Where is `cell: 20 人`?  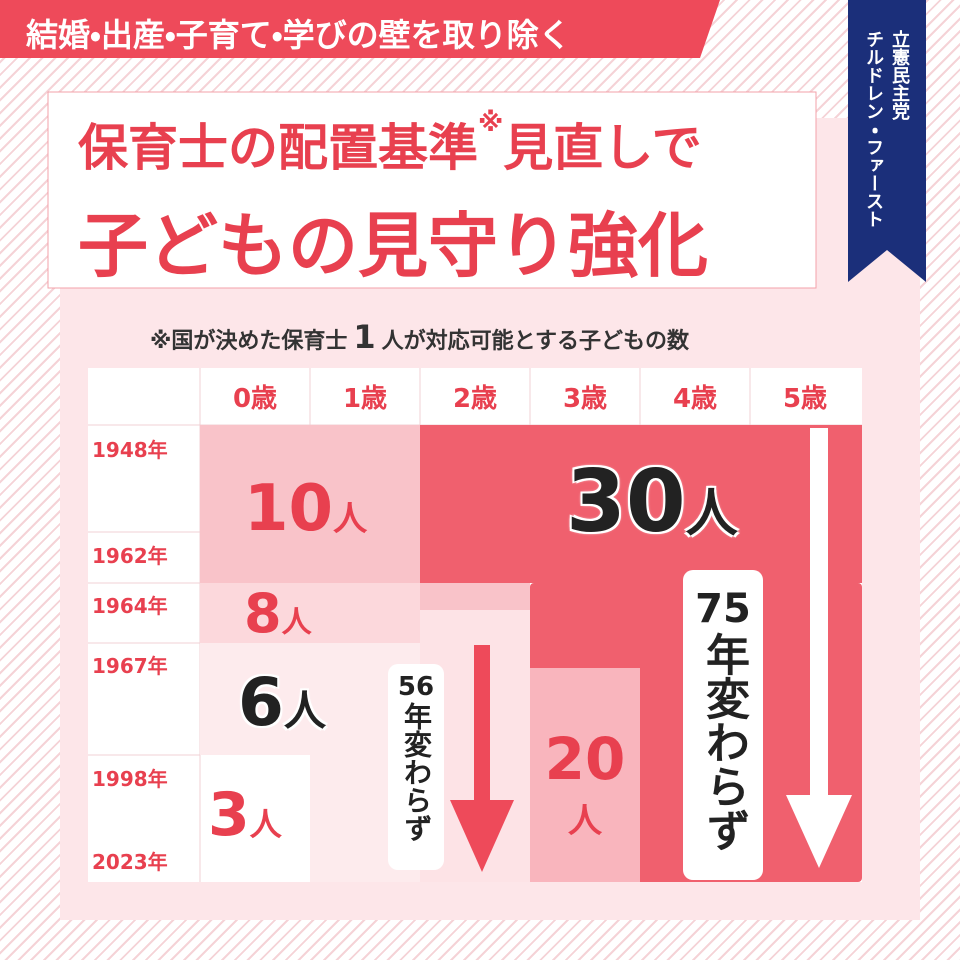
cell: 20 人 is located at coordinates (585, 783).